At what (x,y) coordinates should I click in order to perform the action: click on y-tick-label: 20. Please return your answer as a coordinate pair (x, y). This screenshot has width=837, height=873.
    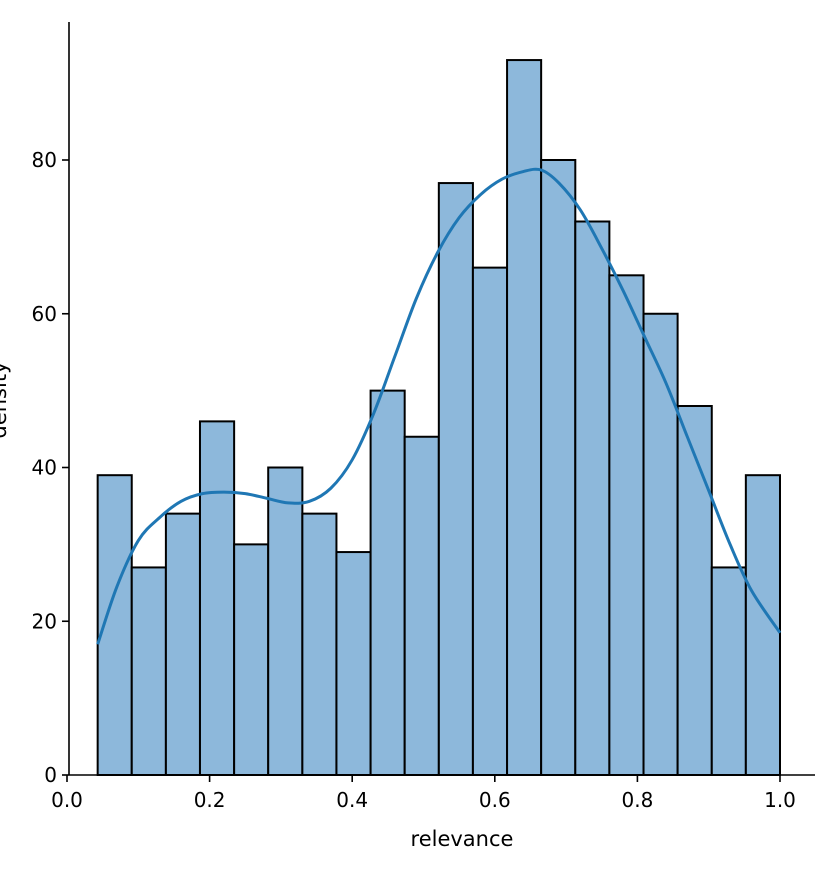
    Looking at the image, I should click on (44, 621).